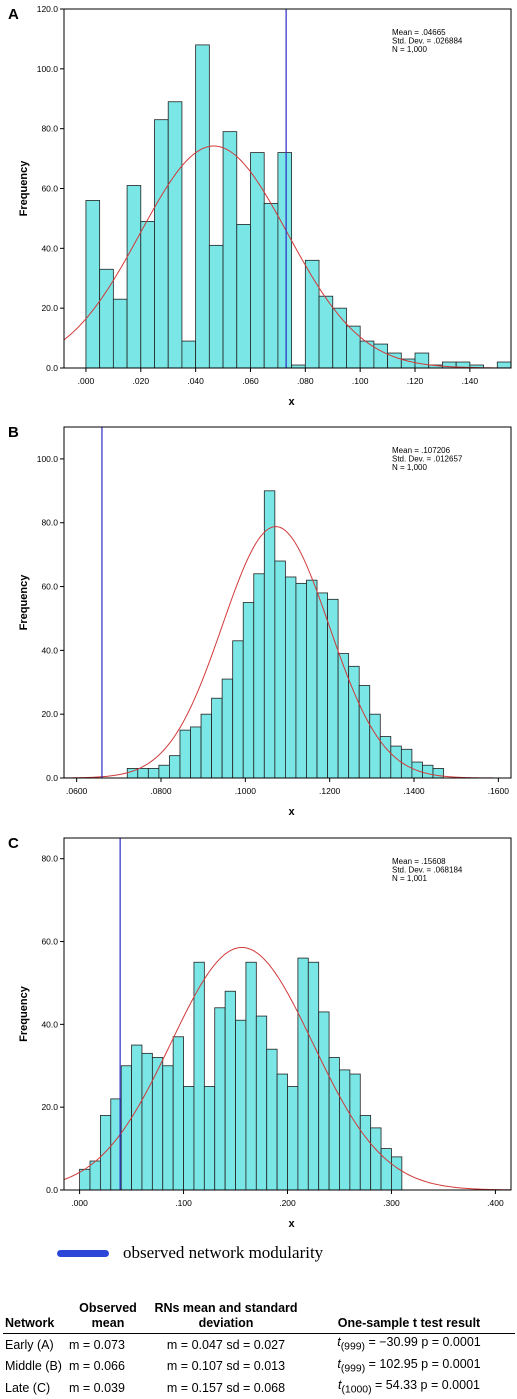 Image resolution: width=517 pixels, height=1399 pixels. I want to click on stats-line: Mean = .15608, so click(419, 861).